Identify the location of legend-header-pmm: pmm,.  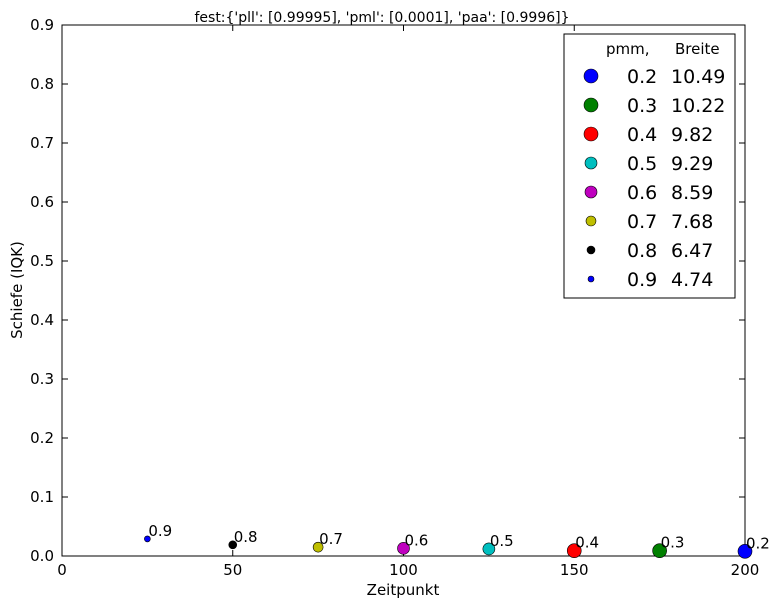
(628, 49).